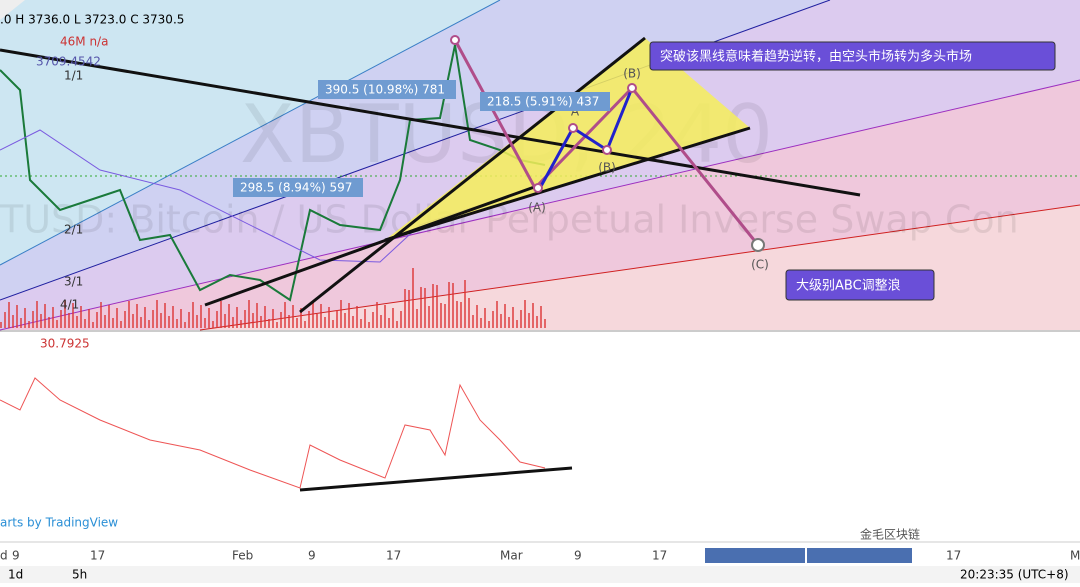 The height and width of the screenshot is (587, 1080). I want to click on volume-label: 46M n/a, so click(84, 42).